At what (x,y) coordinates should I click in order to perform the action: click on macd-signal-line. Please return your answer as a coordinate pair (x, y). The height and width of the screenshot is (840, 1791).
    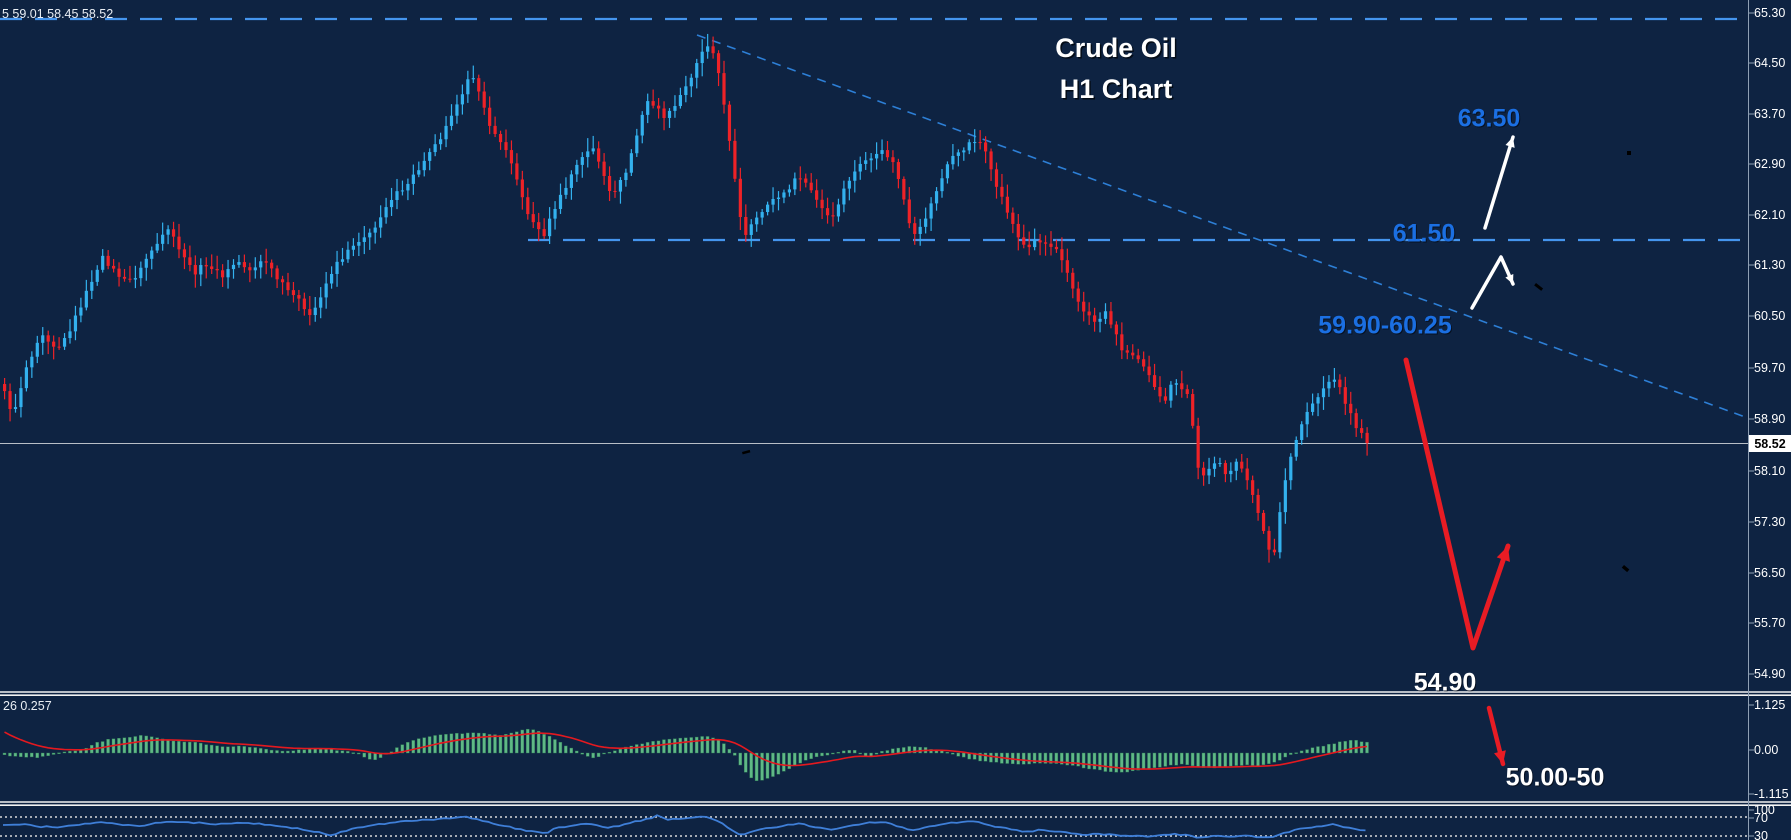
    Looking at the image, I should click on (686, 750).